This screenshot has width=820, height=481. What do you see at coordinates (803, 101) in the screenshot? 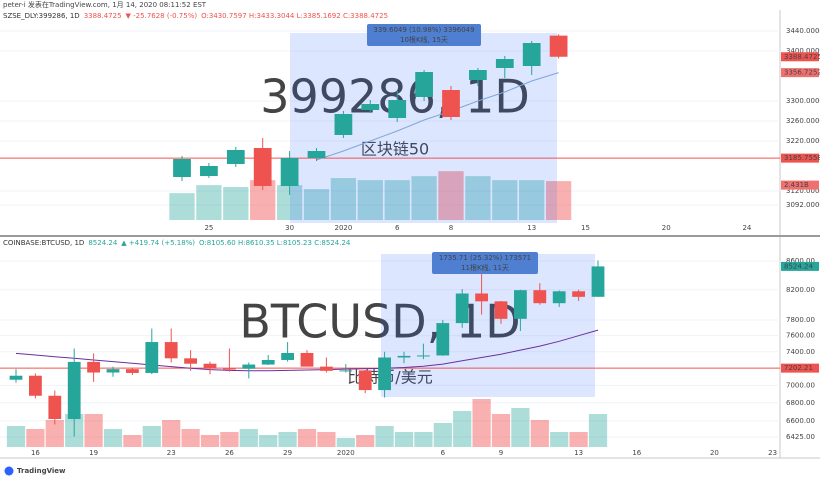
I see `y-tick-label: 3300.0000` at bounding box center [803, 101].